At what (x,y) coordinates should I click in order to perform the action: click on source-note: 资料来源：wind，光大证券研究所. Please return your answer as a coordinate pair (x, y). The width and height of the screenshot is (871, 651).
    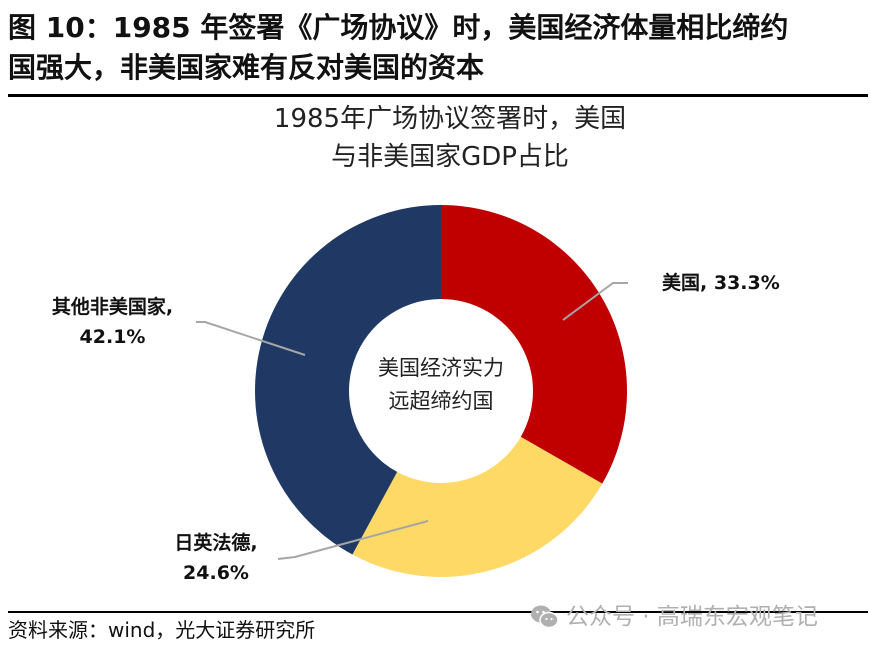
    Looking at the image, I should click on (162, 630).